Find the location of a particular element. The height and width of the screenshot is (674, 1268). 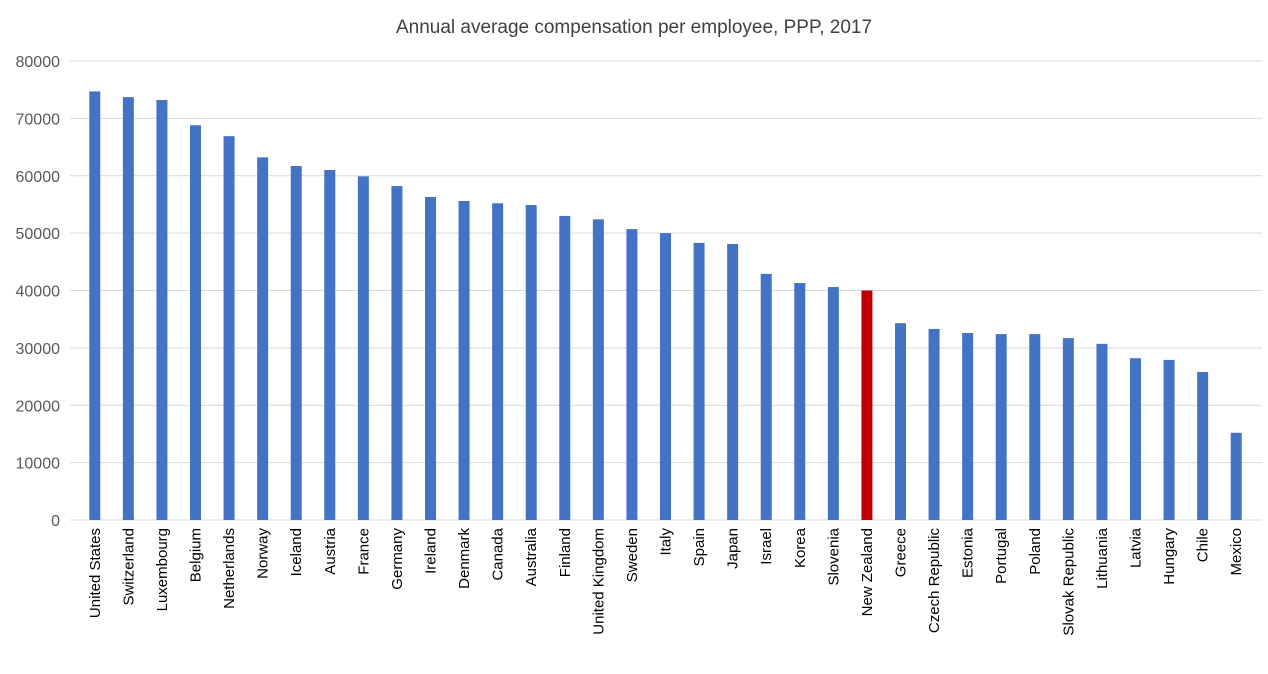

bar-sweden is located at coordinates (632, 374).